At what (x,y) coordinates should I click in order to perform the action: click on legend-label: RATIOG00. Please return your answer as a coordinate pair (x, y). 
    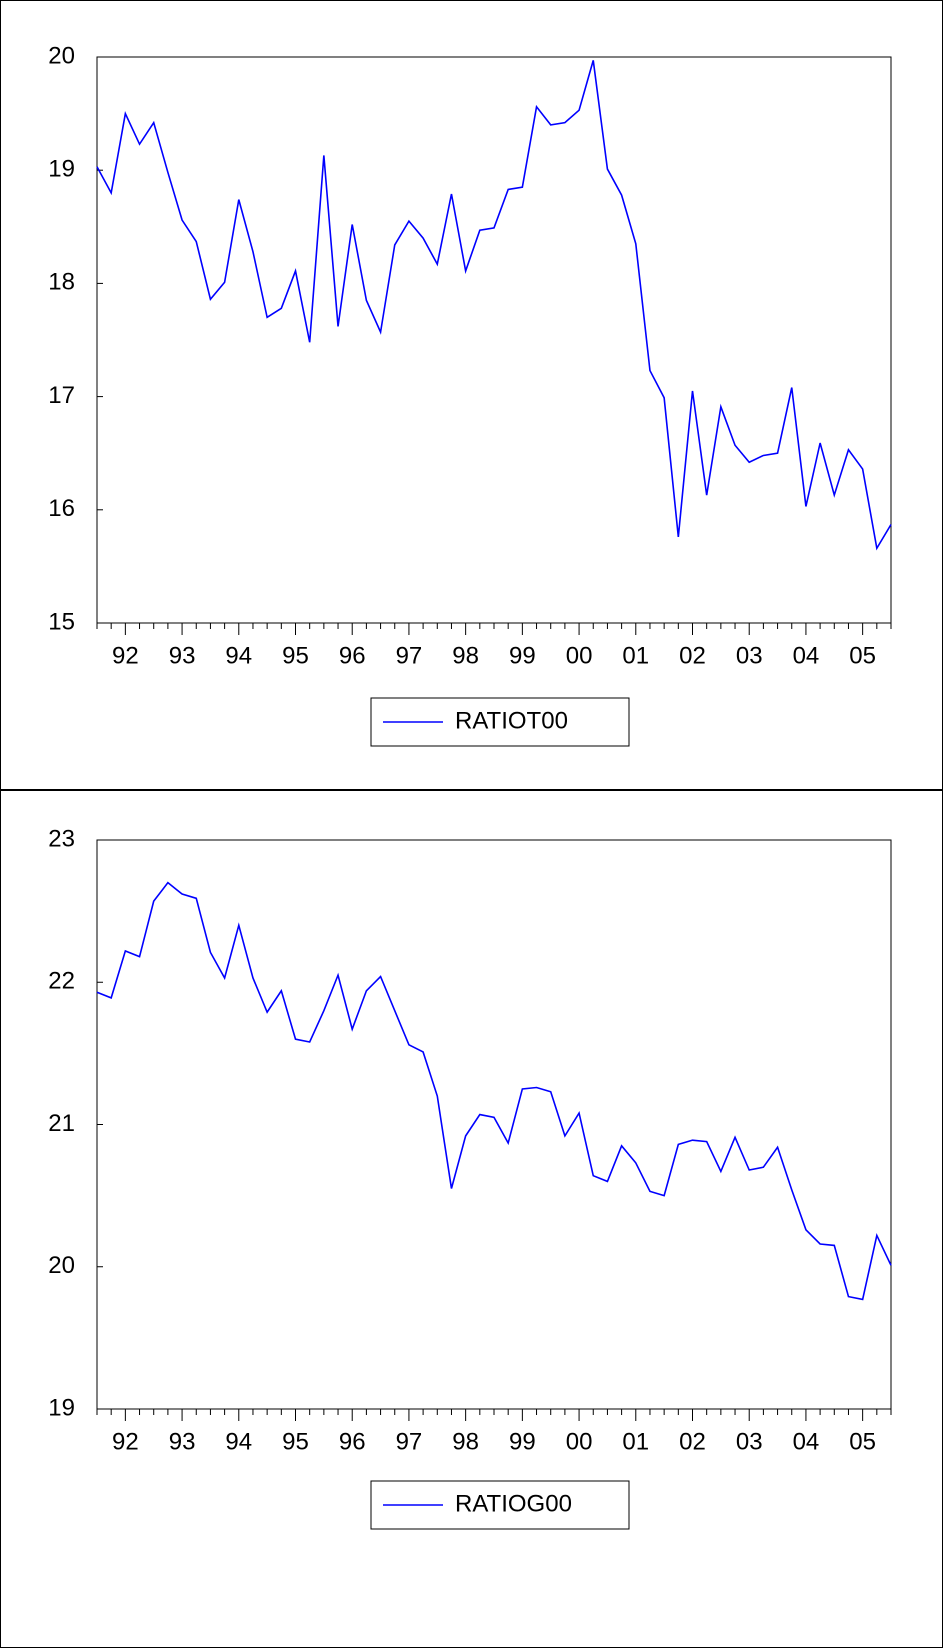
    Looking at the image, I should click on (513, 1503).